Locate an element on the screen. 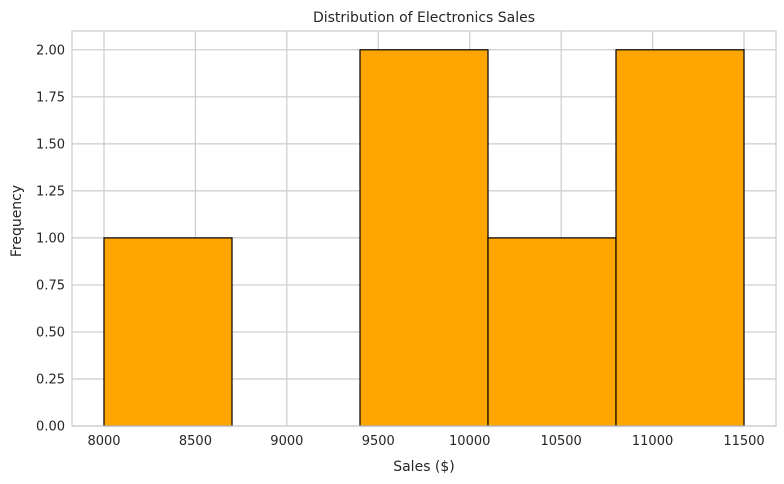 This screenshot has width=784, height=484. x-axis-ticks: 8000 8500 9000 9500 10000 10500 11000 11500 is located at coordinates (425, 441).